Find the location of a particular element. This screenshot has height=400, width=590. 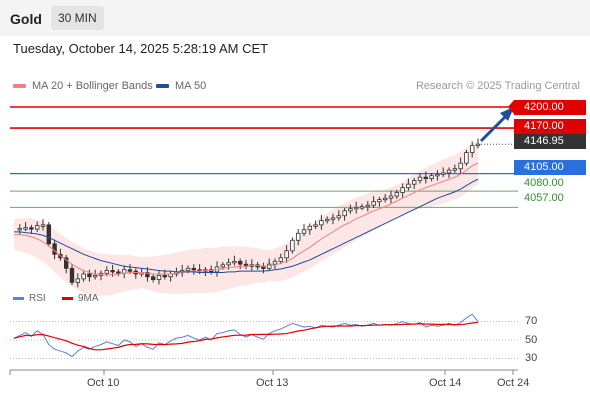

ma20-swatch is located at coordinates (19, 86).